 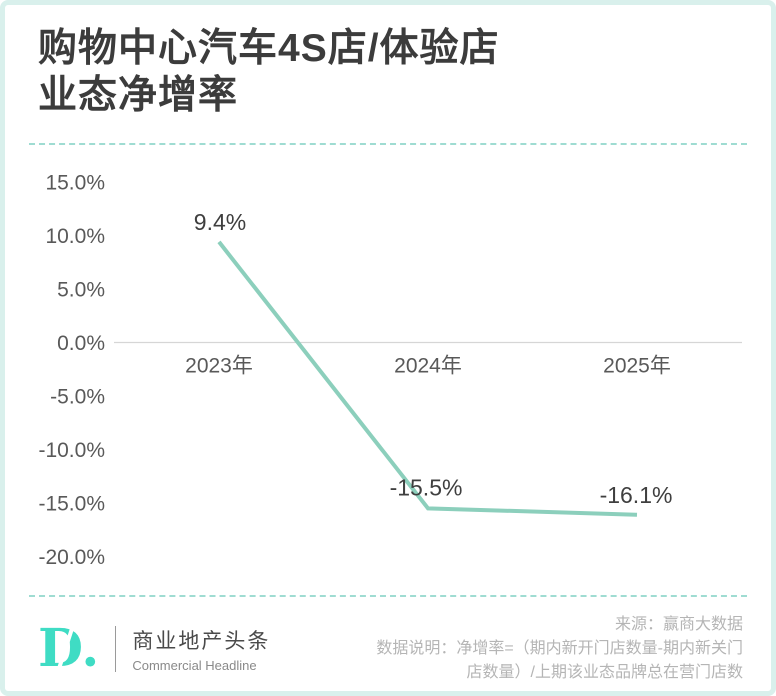 What do you see at coordinates (81, 343) in the screenshot?
I see `y-tick-label: 0.0%` at bounding box center [81, 343].